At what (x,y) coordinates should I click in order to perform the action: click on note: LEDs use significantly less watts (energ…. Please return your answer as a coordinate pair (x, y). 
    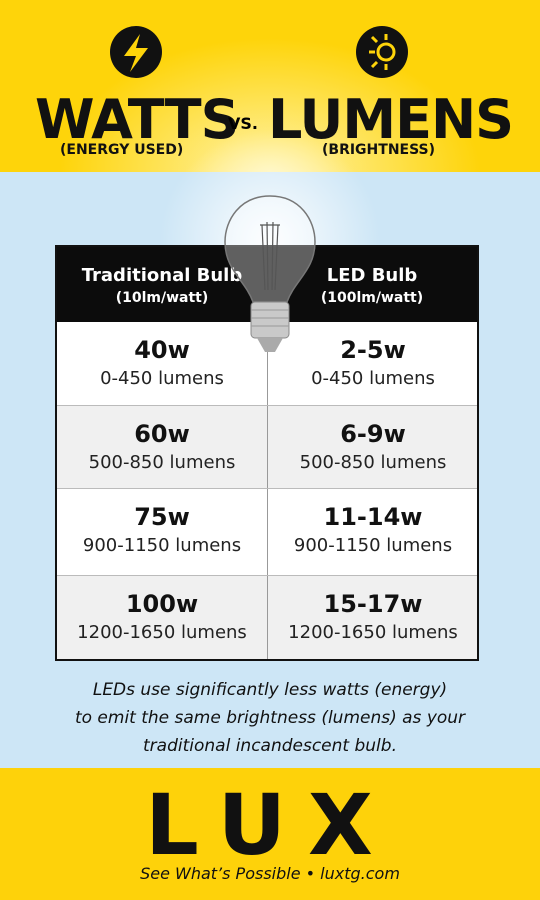
    Looking at the image, I should click on (270, 718).